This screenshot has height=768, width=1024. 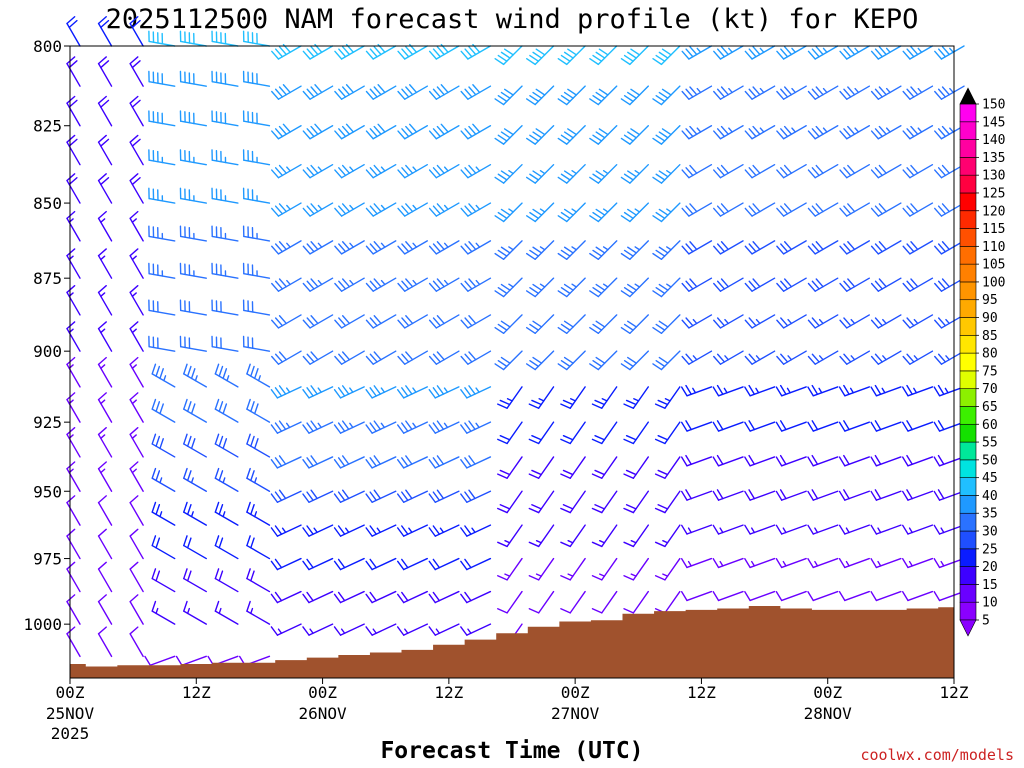 What do you see at coordinates (47, 278) in the screenshot?
I see `y-tick-label: 875` at bounding box center [47, 278].